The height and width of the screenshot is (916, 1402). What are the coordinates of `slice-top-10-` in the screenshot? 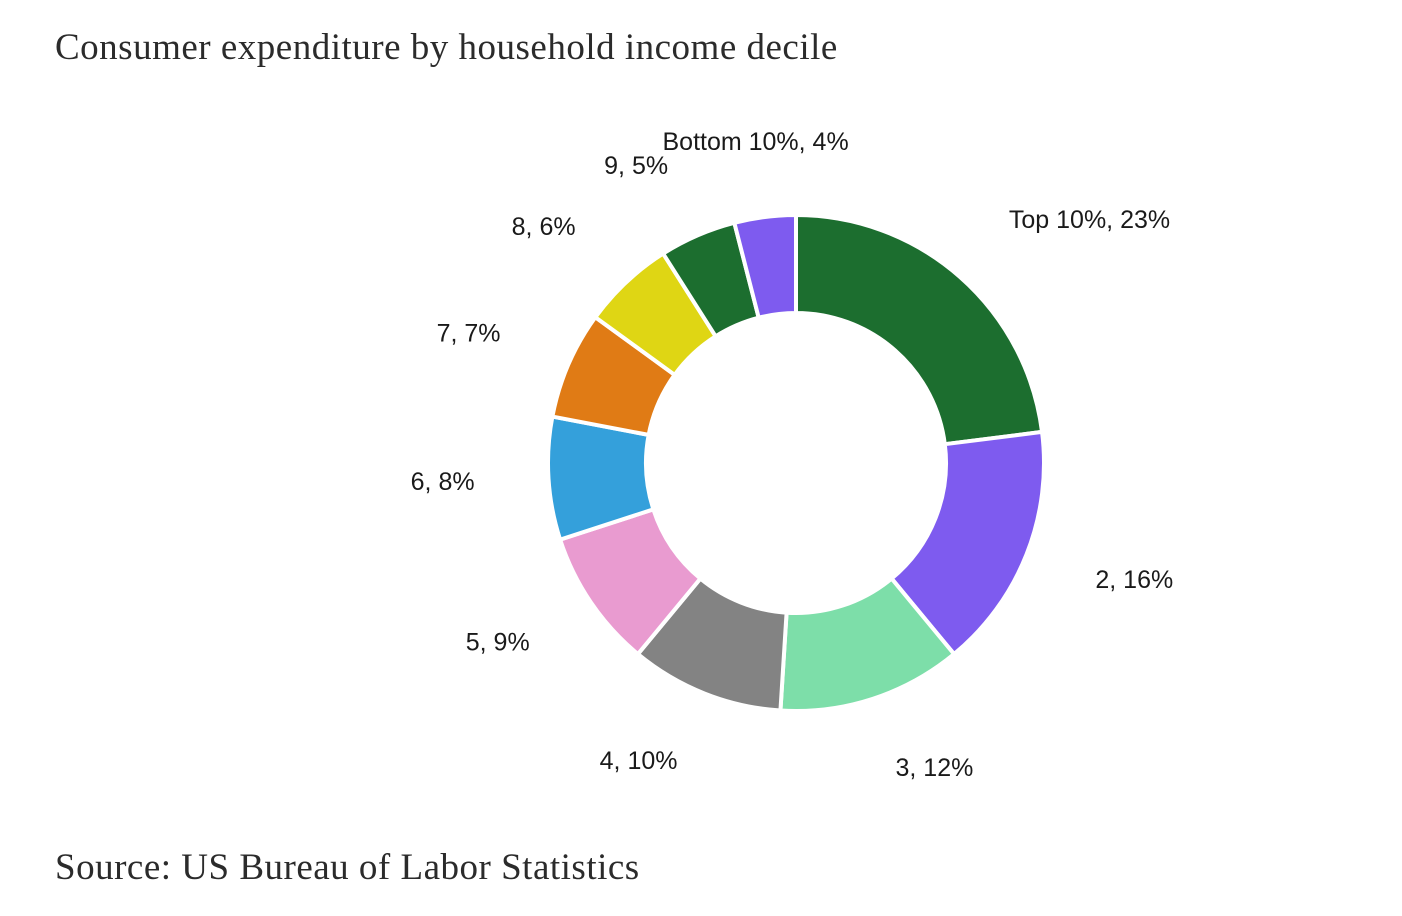 It's located at (919, 330).